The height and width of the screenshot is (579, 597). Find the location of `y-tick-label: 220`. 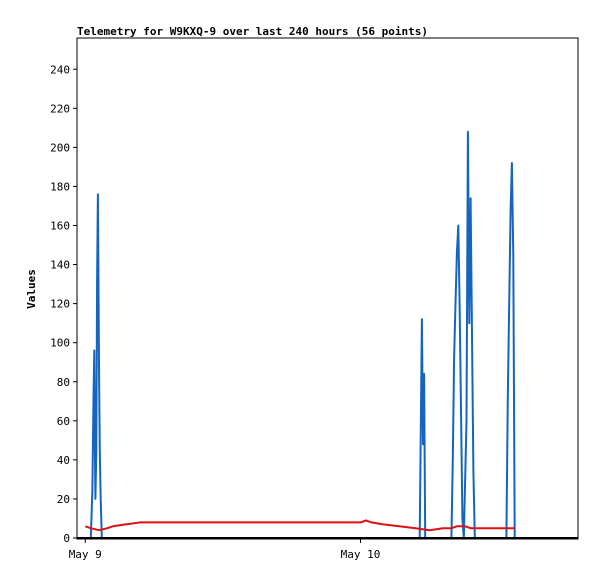

y-tick-label: 220 is located at coordinates (60, 108).